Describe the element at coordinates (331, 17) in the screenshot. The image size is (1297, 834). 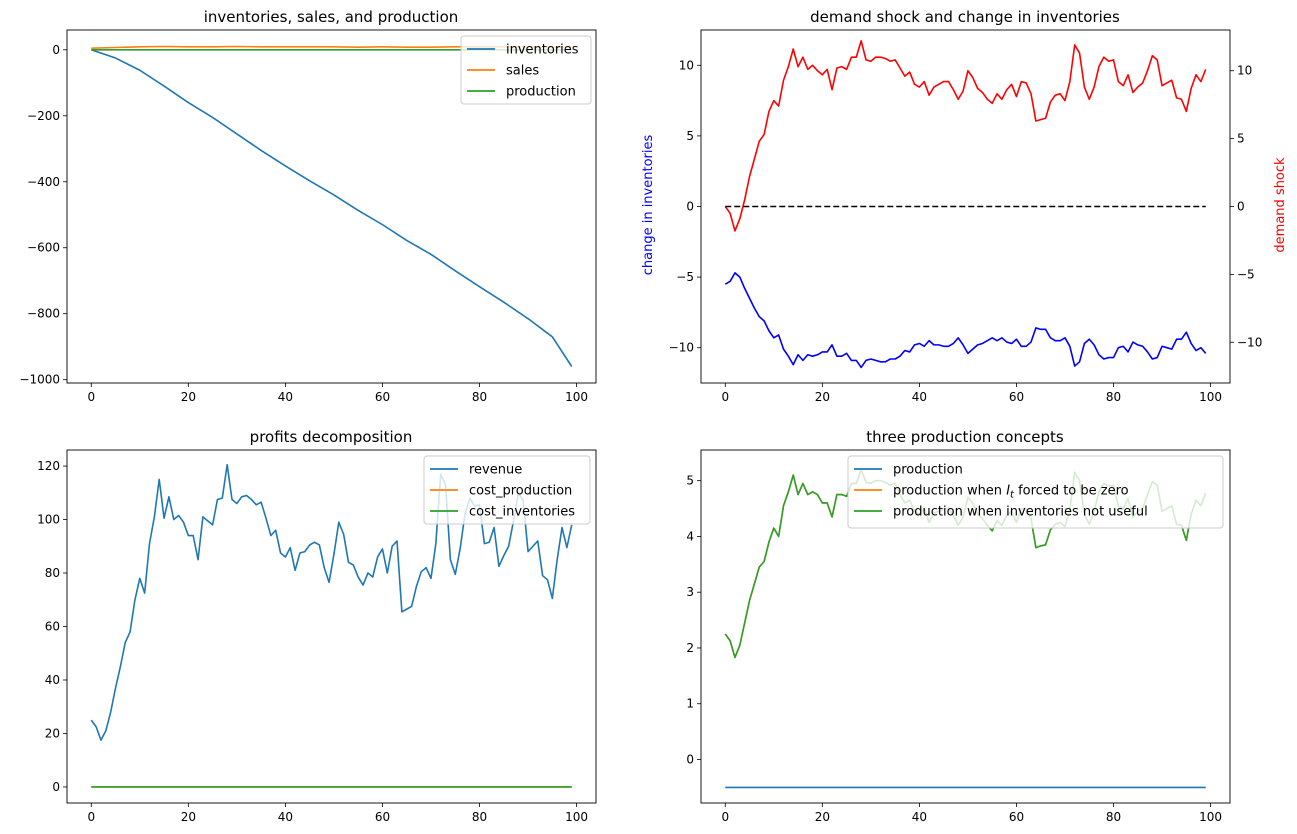
I see `panel-title: inventories, sales, and production` at that location.